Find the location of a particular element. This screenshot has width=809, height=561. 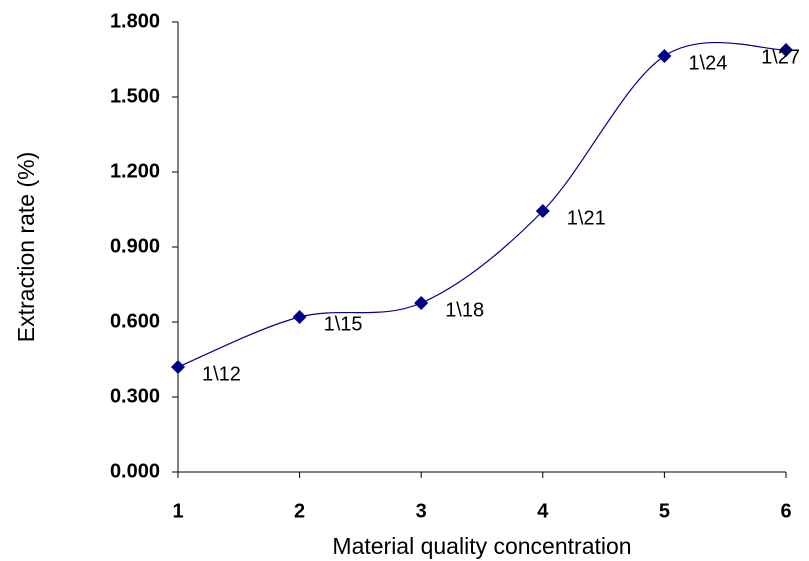

y-tick-label: 0.000 is located at coordinates (135, 471).